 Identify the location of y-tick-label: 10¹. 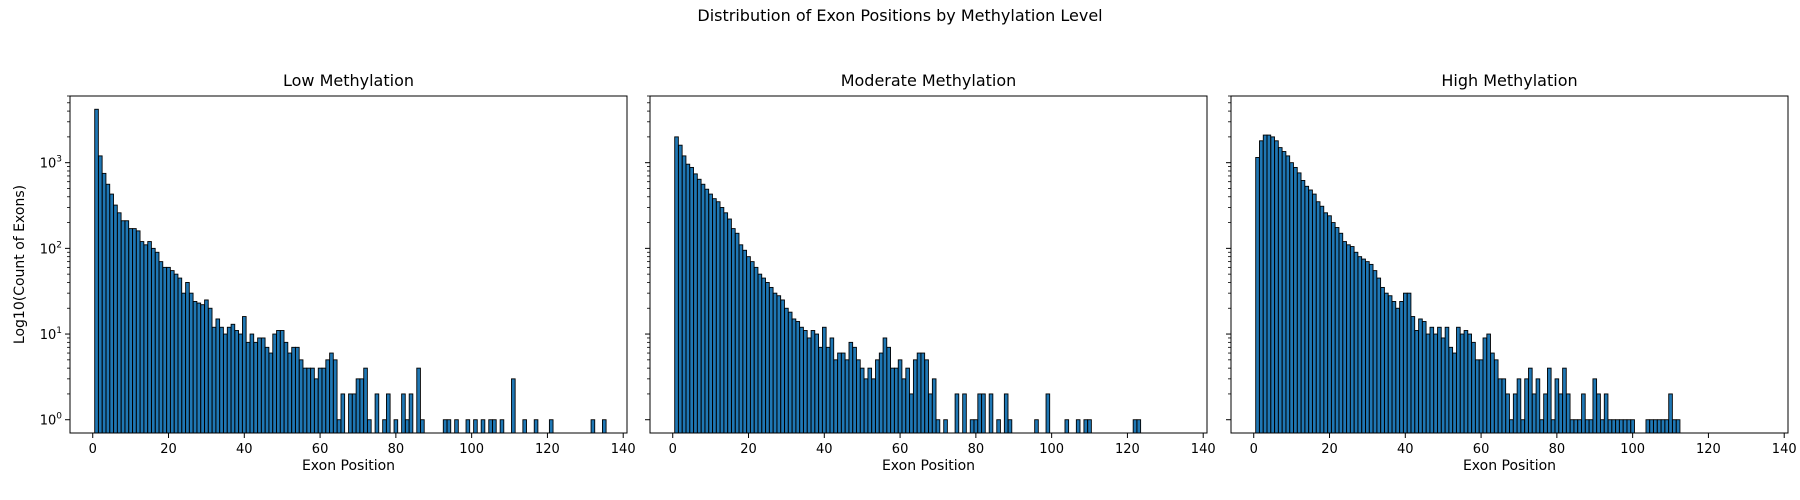
(51, 334).